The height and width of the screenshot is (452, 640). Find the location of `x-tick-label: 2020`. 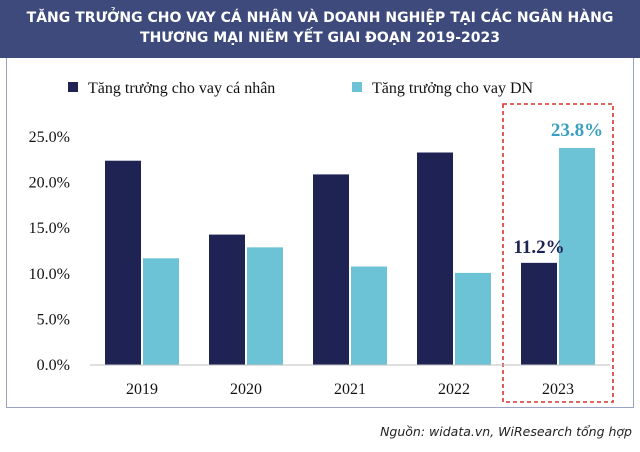

x-tick-label: 2020 is located at coordinates (246, 389).